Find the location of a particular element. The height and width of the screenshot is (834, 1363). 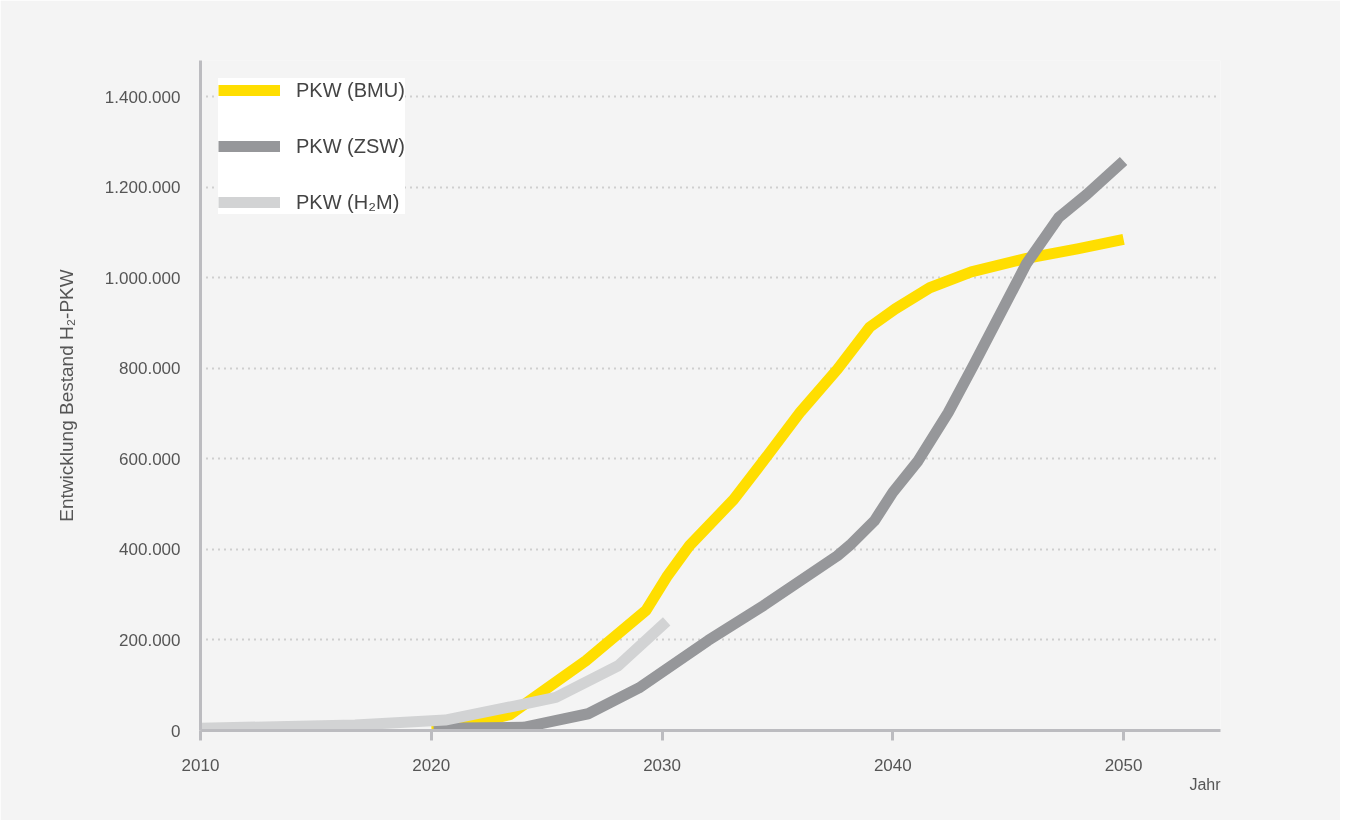

legend-label: PKW (H₂M) is located at coordinates (348, 202).